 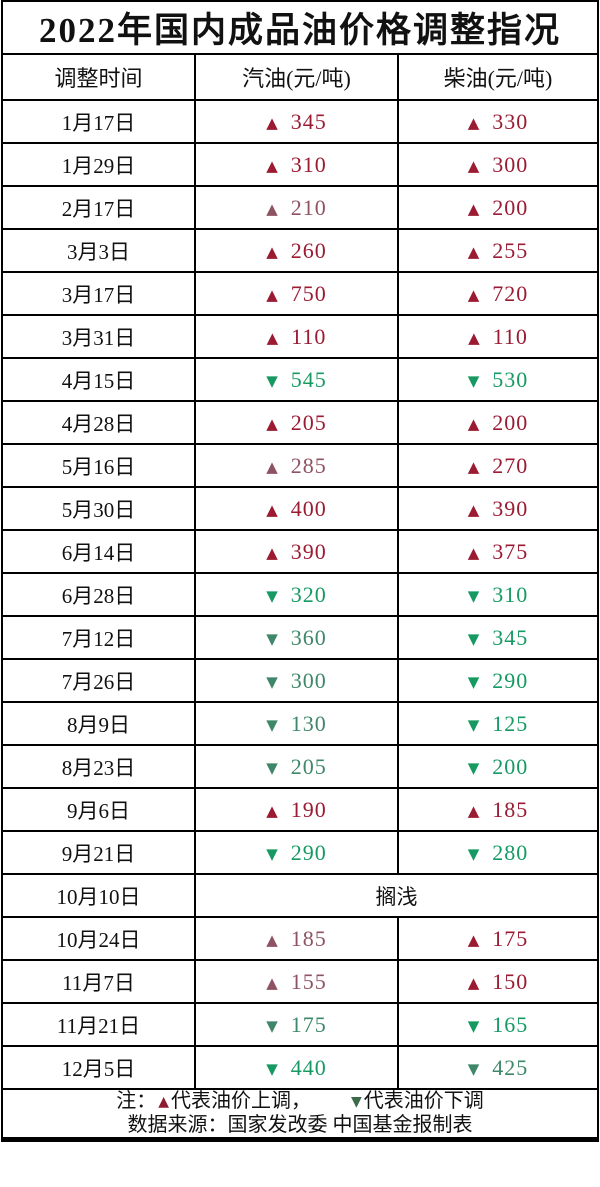 I want to click on date-cell: 11月7日, so click(x=98, y=981).